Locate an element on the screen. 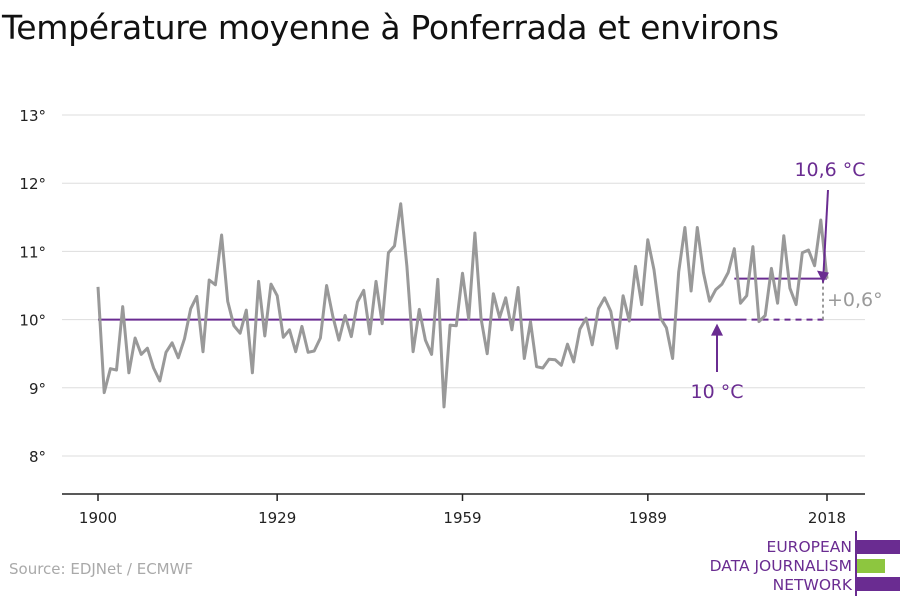  logo-line-1: EUROPEAN is located at coordinates (809, 547).